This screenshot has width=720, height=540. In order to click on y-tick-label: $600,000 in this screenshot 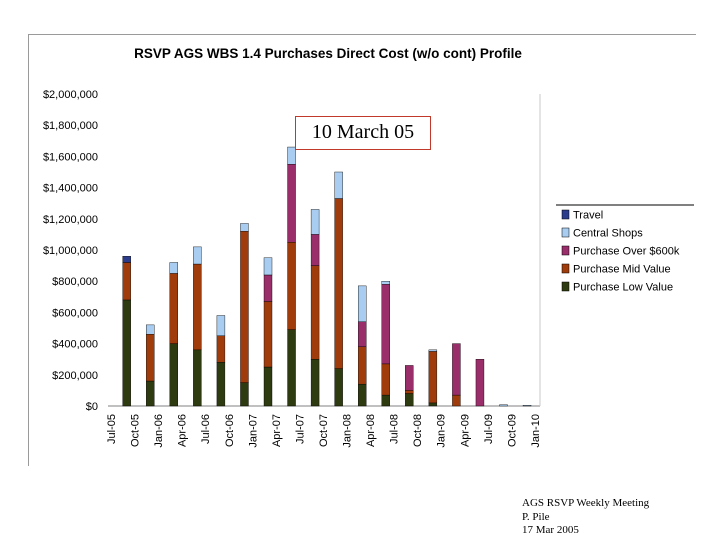, I will do `click(75, 313)`.